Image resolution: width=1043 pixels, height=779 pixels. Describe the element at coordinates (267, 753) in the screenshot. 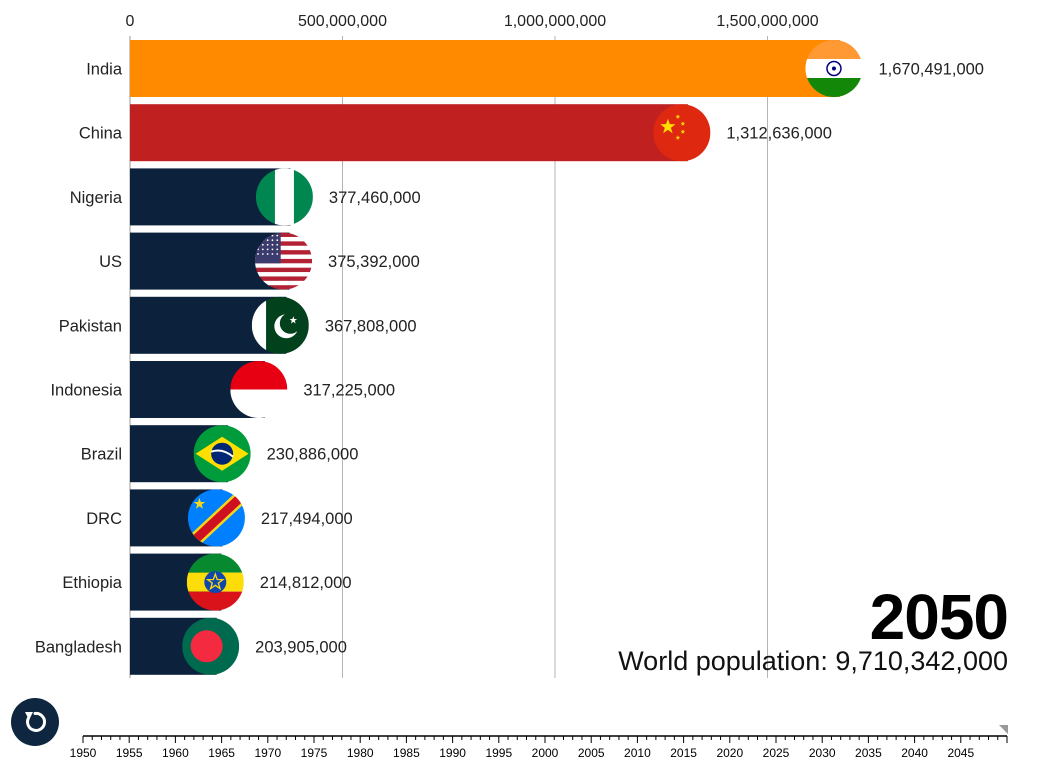

I see `timeline-year-label: 1970` at that location.